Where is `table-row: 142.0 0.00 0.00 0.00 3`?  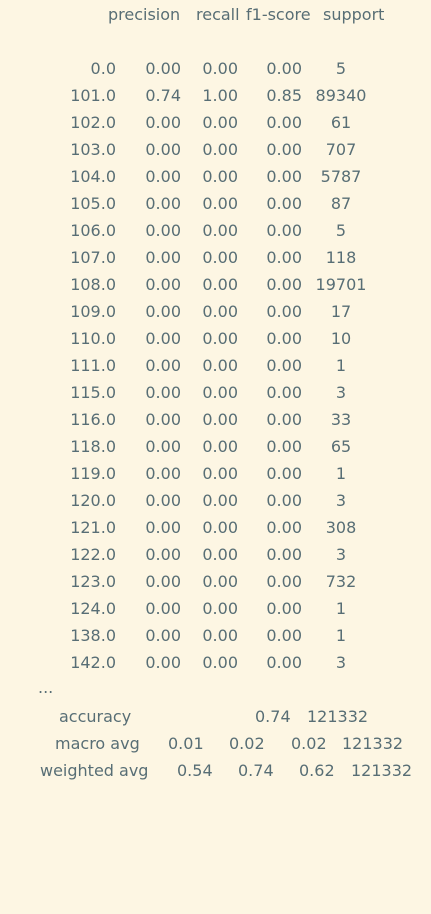
table-row: 142.0 0.00 0.00 0.00 3 is located at coordinates (215, 663).